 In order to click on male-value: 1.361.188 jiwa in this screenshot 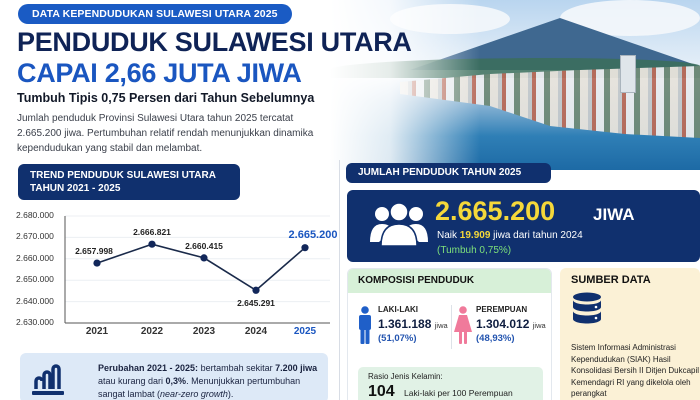, I will do `click(413, 324)`.